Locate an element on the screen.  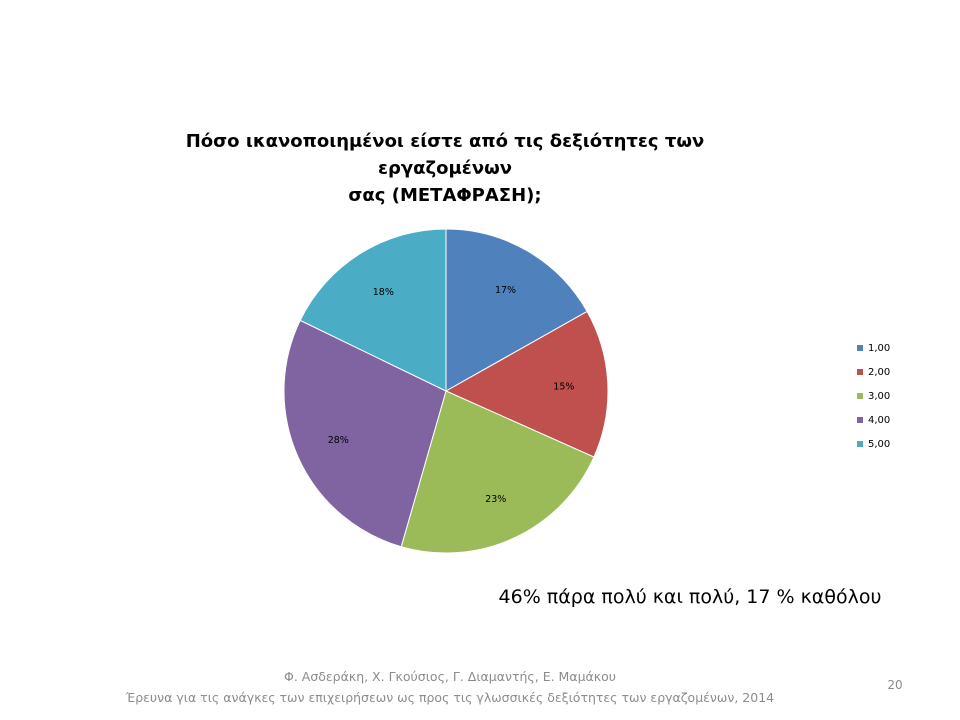
data-label-2: 15% is located at coordinates (563, 386).